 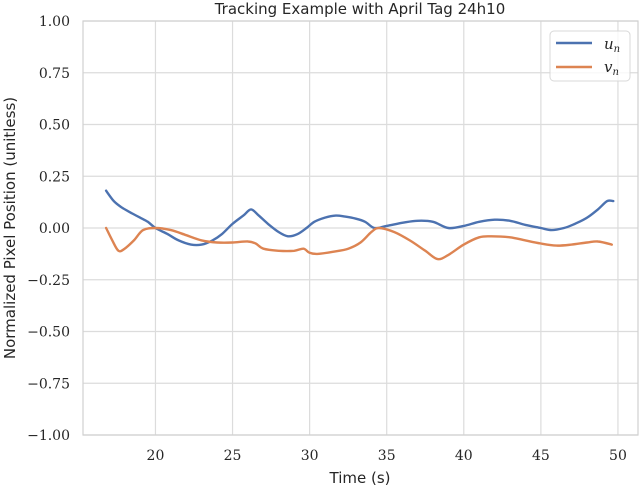 I want to click on legend-label-u: un, so click(x=612, y=45).